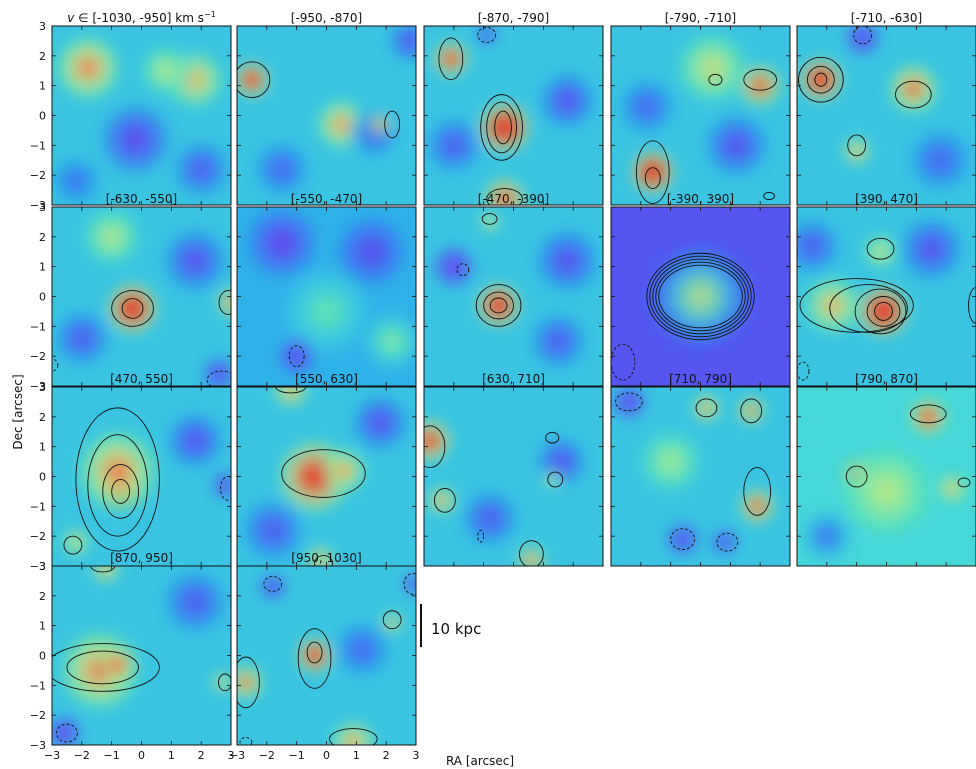 The height and width of the screenshot is (769, 976). What do you see at coordinates (700, 18) in the screenshot?
I see `panel-title: [-790, -710]` at bounding box center [700, 18].